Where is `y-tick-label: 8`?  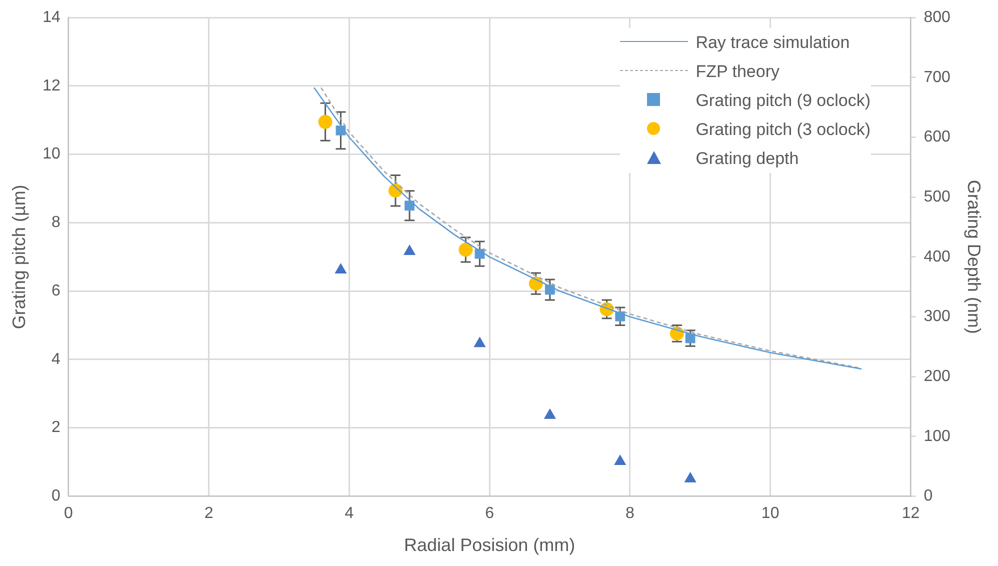
y-tick-label: 8 is located at coordinates (55, 223).